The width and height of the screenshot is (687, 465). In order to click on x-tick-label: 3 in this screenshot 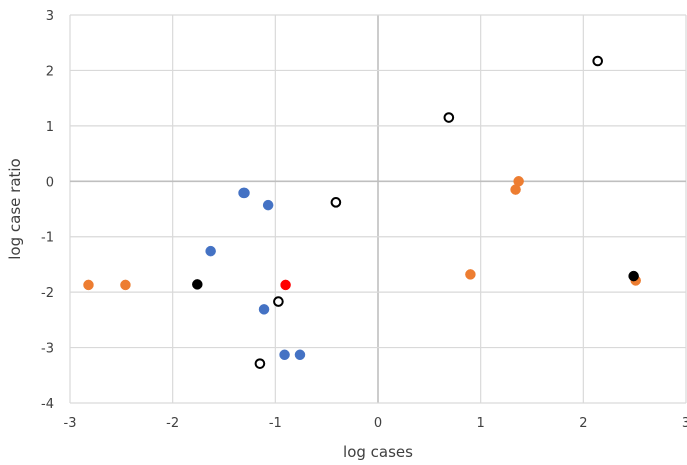, I will do `click(684, 423)`.